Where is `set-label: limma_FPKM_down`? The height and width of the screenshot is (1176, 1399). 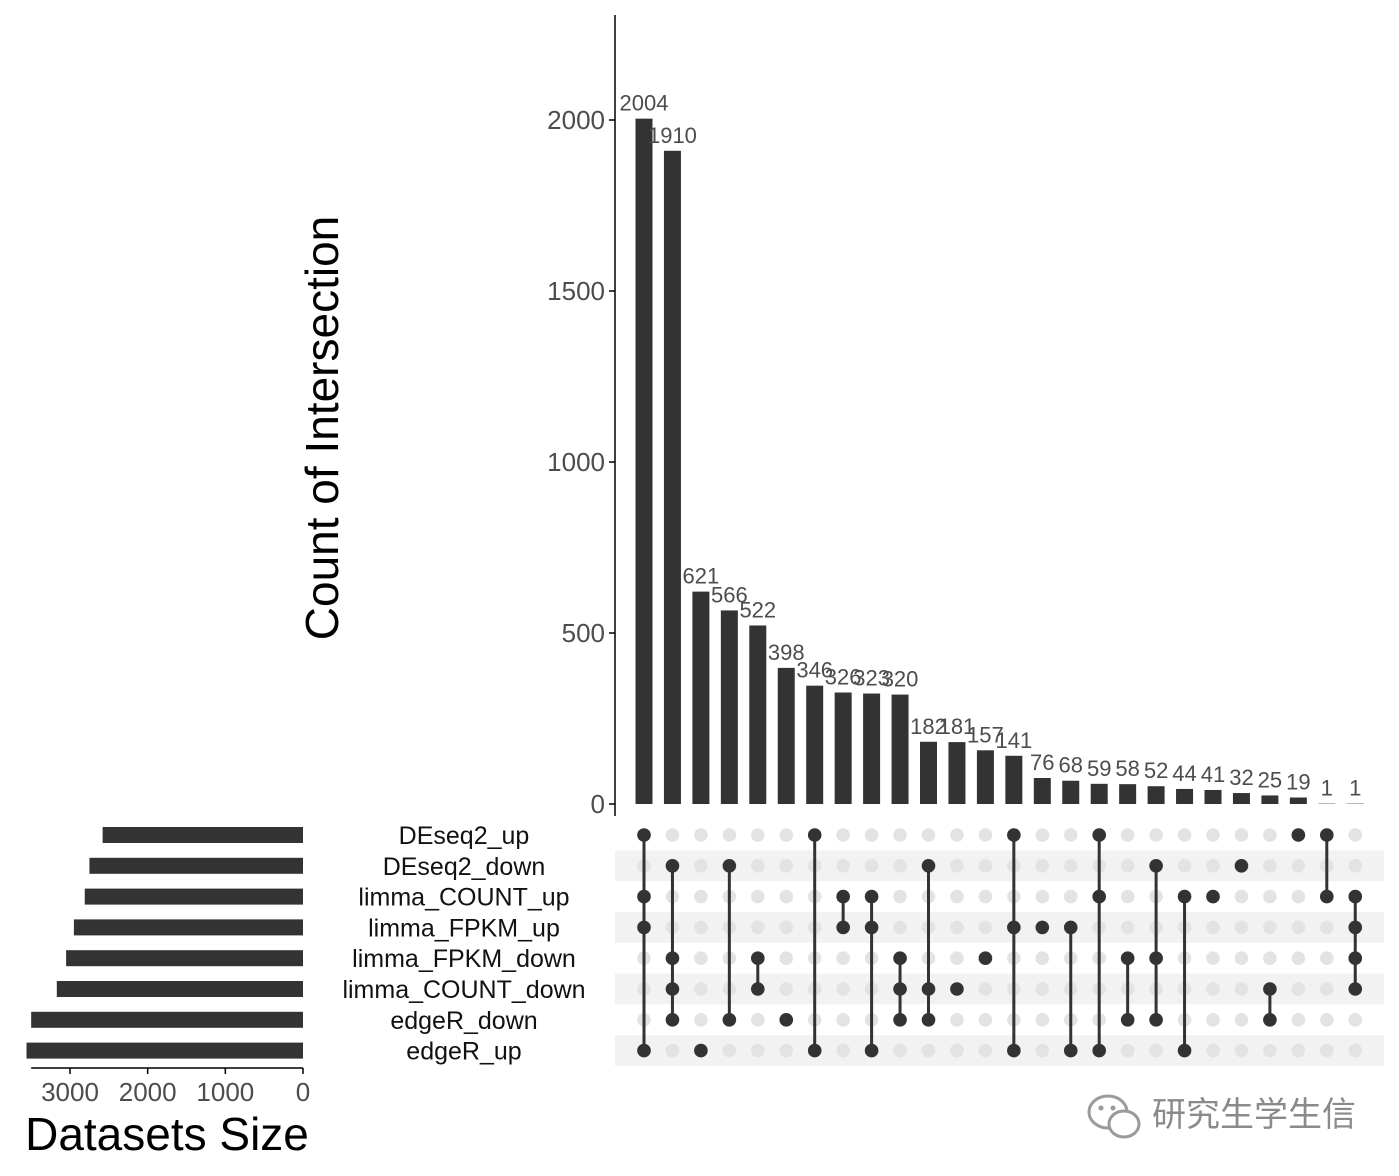
set-label: limma_FPKM_down is located at coordinates (464, 959).